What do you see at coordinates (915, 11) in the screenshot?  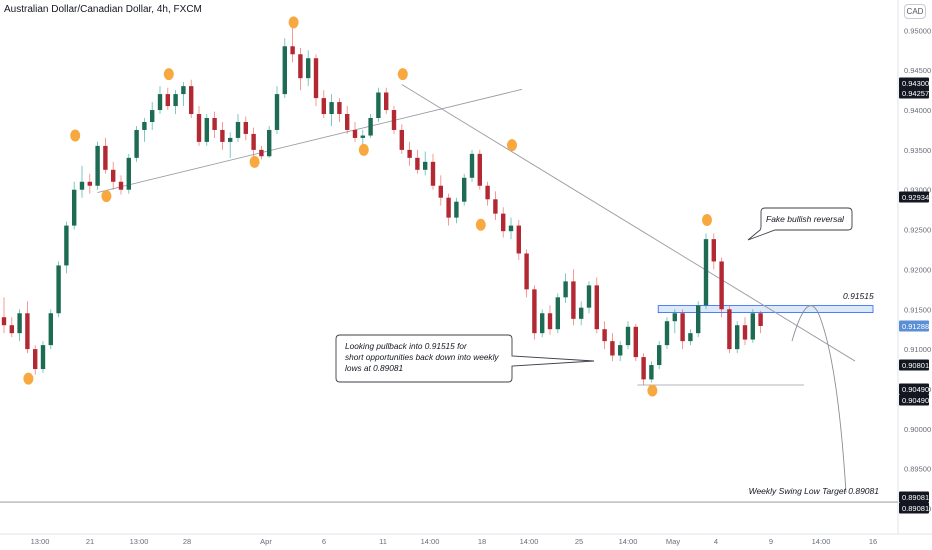 I see `currency-button: CAD` at bounding box center [915, 11].